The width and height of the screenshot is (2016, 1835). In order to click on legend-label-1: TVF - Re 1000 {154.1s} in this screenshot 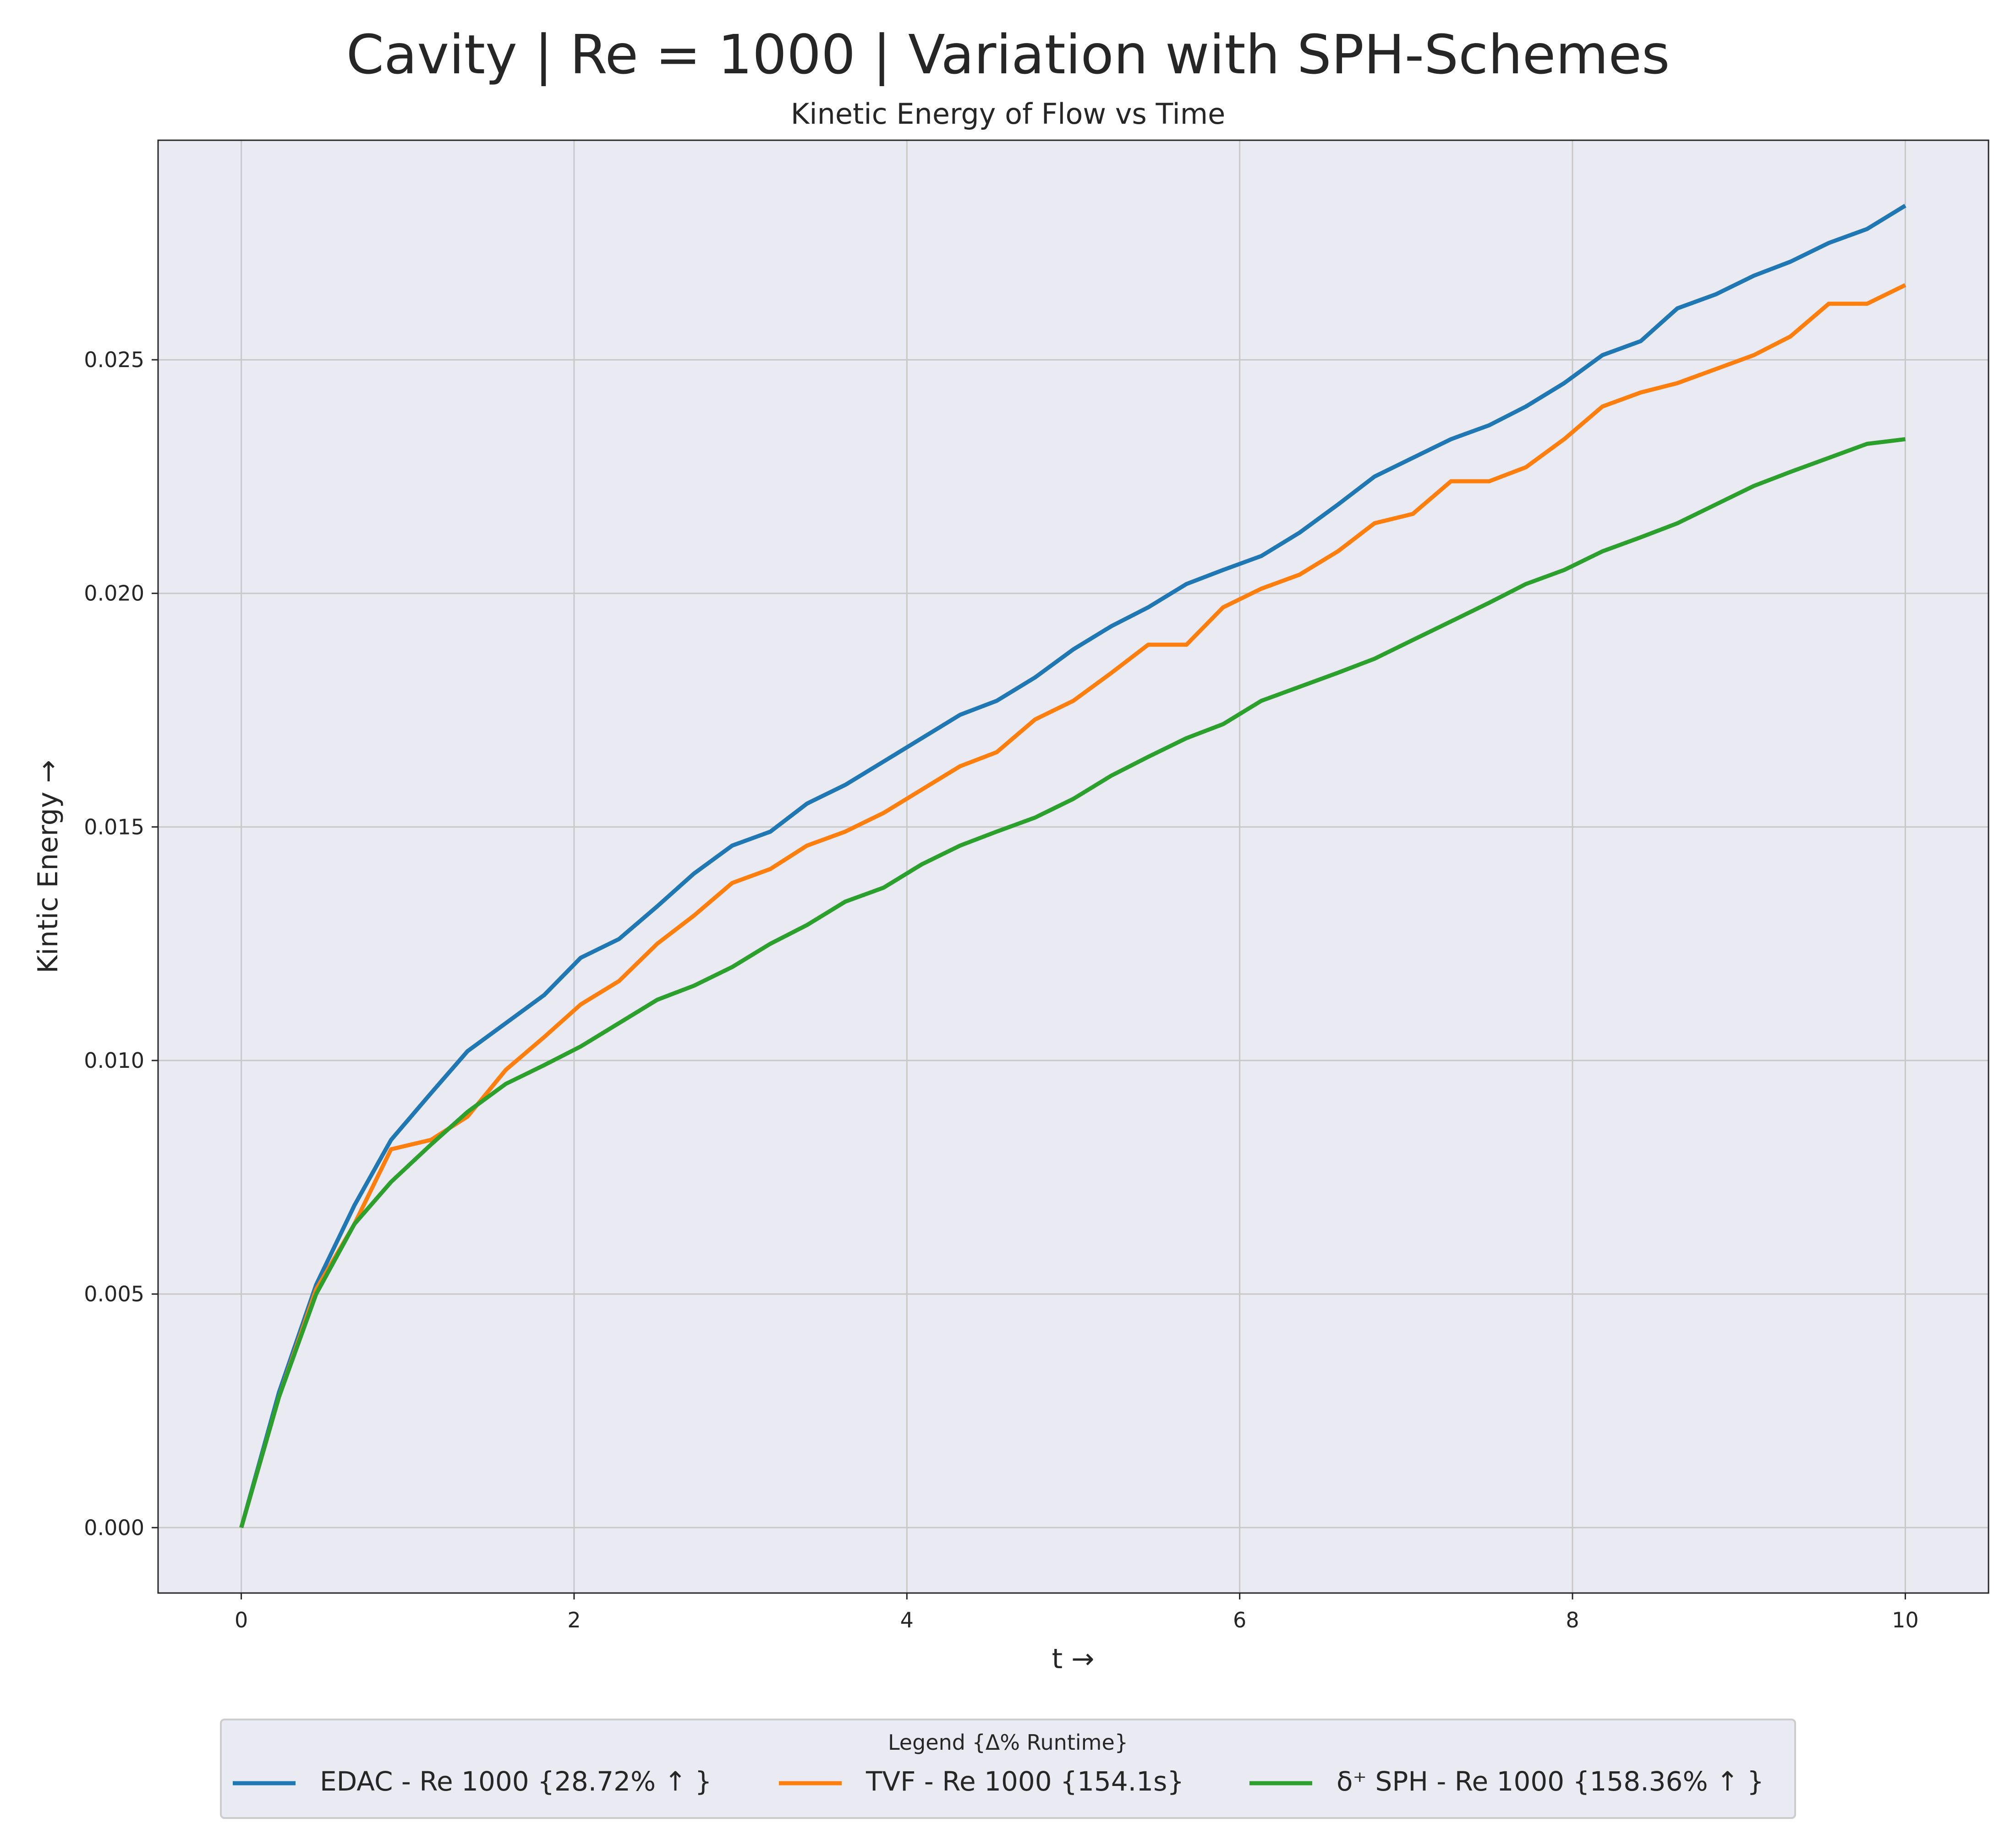, I will do `click(1025, 1781)`.